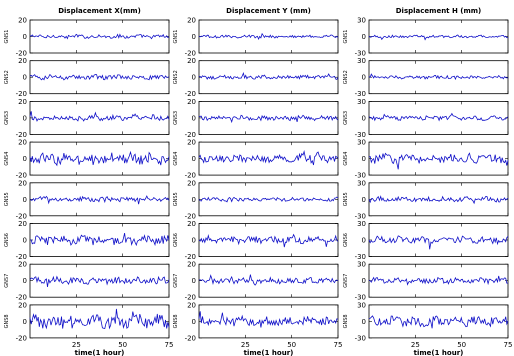 The height and width of the screenshot is (356, 514). I want to click on row-label: GNS3, so click(7, 118).